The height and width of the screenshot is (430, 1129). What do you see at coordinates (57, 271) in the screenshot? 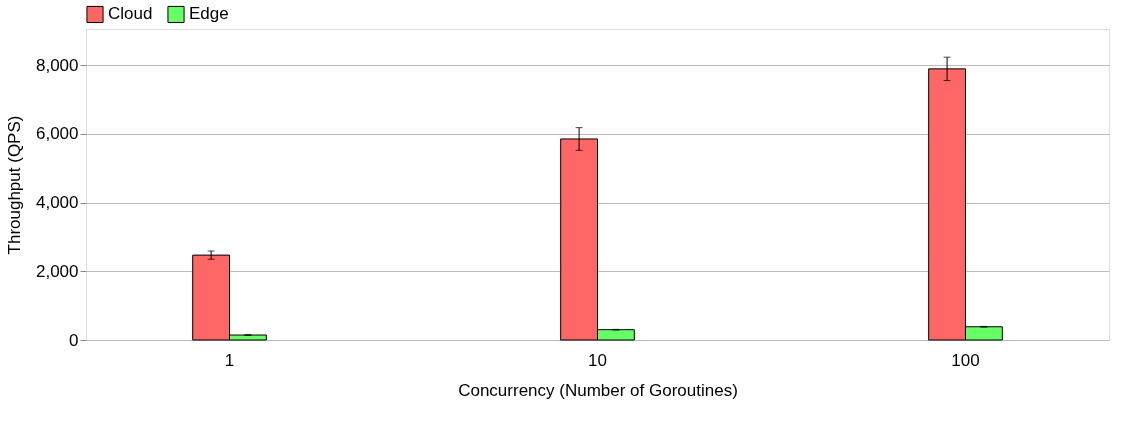
I see `y-tick-label: 2,000` at bounding box center [57, 271].